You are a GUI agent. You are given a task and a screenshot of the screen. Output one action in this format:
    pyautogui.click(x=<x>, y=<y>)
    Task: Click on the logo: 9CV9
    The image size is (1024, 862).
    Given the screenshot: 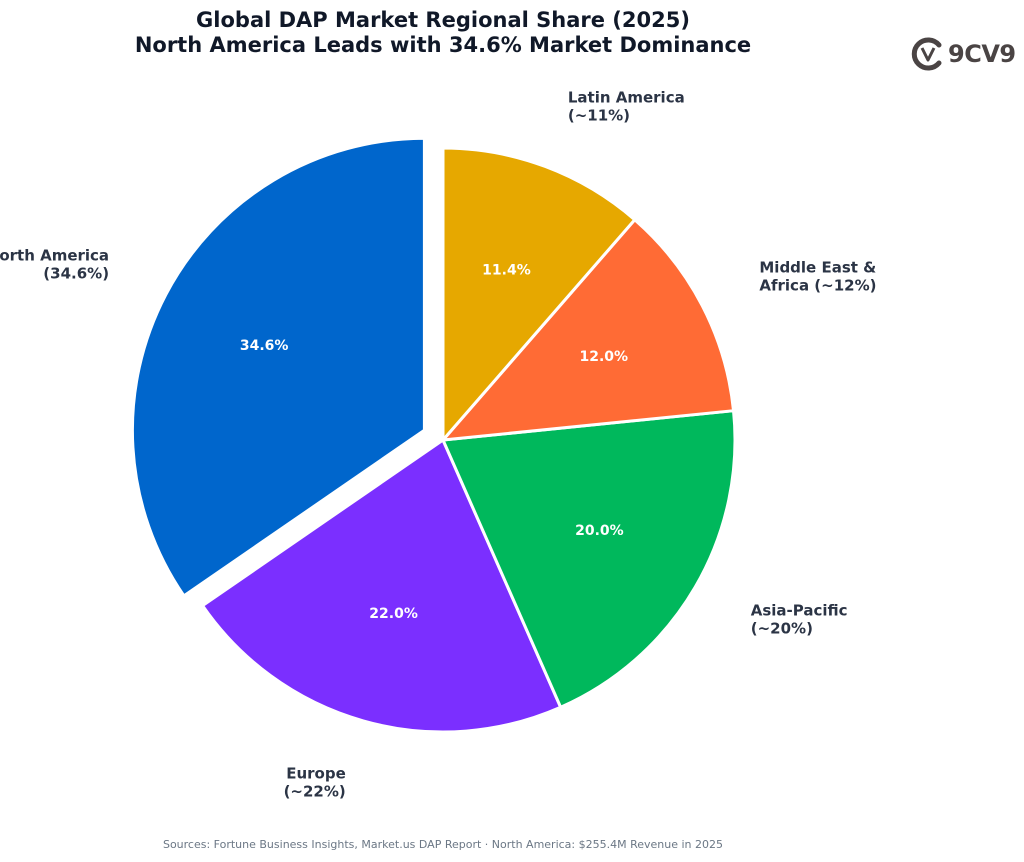 What is the action you would take?
    pyautogui.click(x=965, y=54)
    